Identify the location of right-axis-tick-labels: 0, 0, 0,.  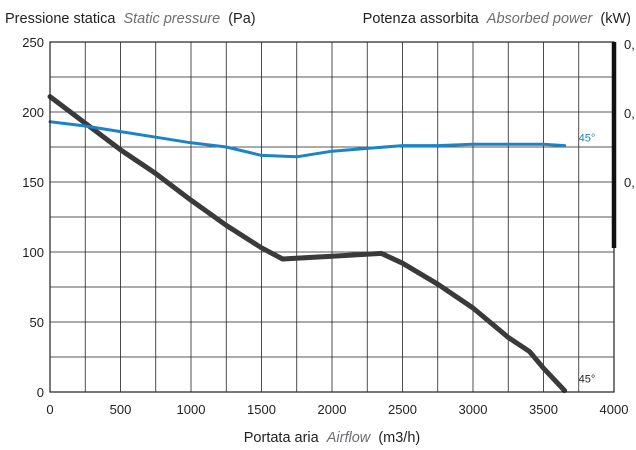
(629, 113).